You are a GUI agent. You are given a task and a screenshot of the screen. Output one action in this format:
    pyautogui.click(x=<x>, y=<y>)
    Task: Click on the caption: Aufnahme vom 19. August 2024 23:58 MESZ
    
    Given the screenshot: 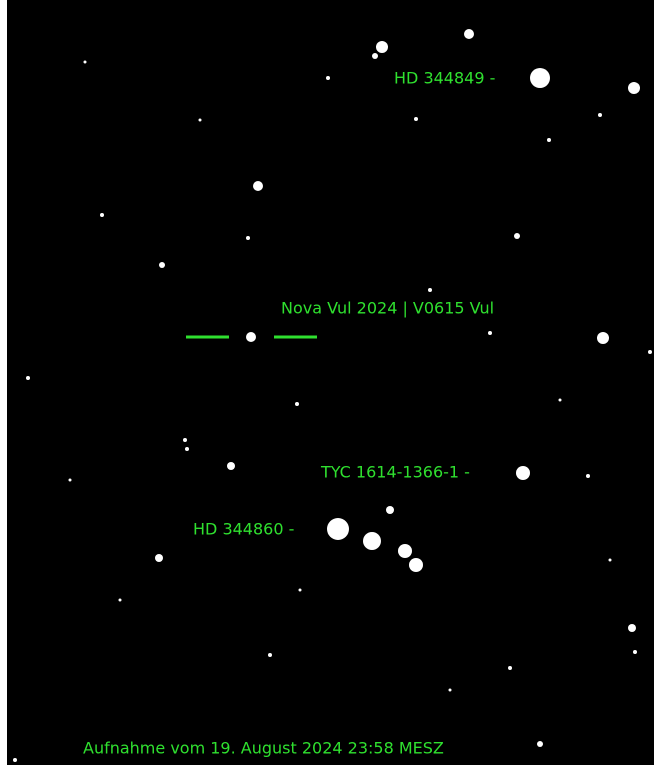 What is the action you would take?
    pyautogui.click(x=263, y=748)
    